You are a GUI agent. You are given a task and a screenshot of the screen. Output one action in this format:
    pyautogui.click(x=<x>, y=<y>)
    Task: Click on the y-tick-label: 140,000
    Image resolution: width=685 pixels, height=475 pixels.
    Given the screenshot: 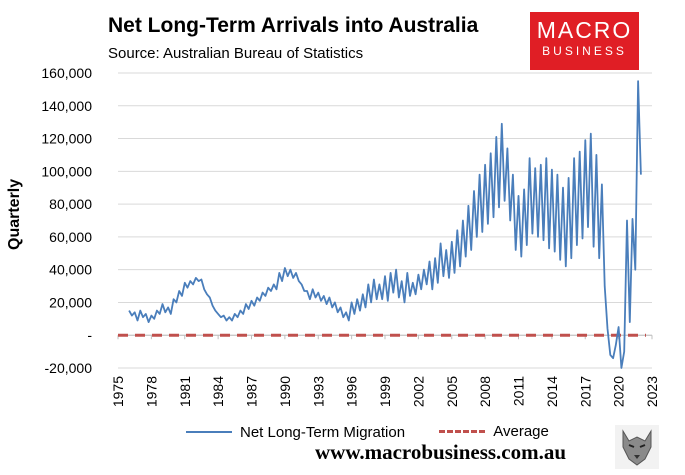 What is the action you would take?
    pyautogui.click(x=66, y=106)
    